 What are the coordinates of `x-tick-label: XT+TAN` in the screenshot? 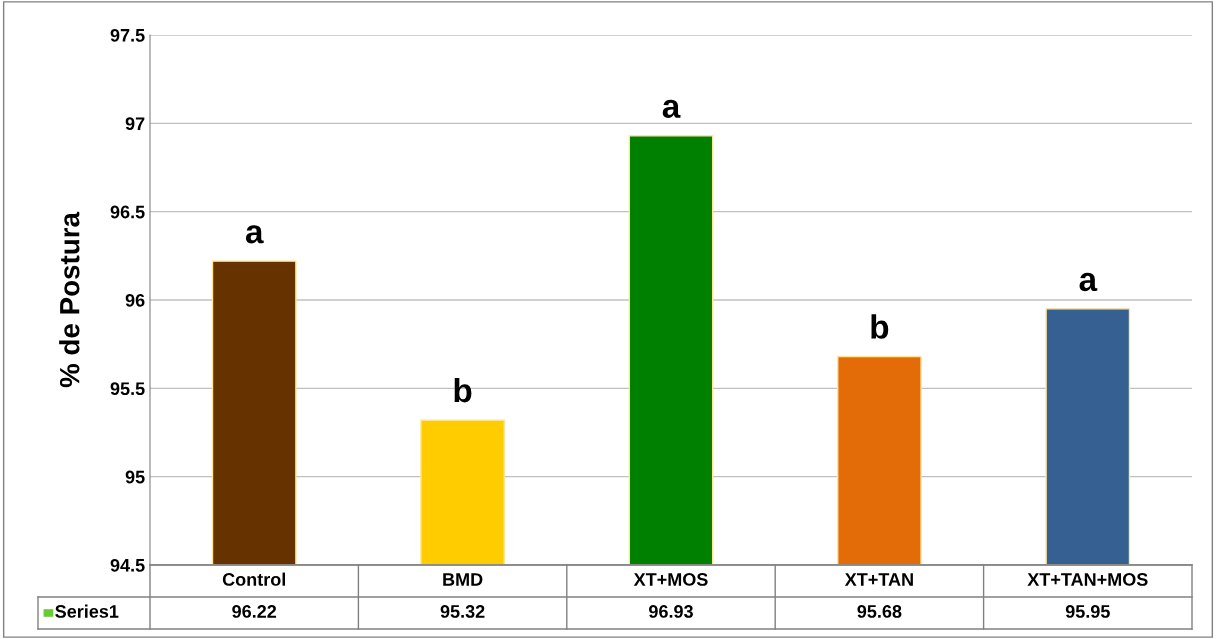 It's located at (878, 579).